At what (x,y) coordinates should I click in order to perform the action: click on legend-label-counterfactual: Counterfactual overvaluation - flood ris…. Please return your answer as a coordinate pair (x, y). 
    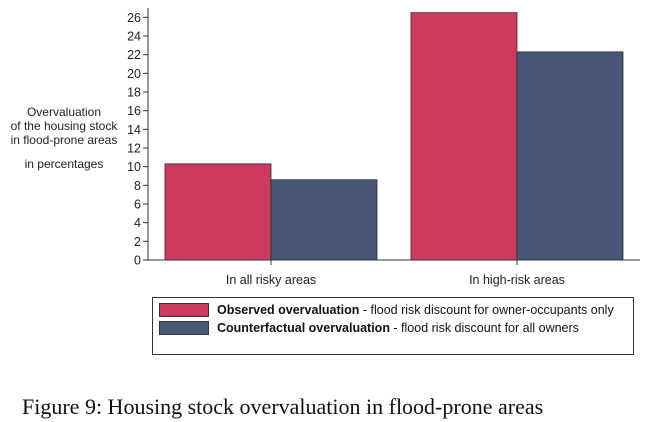
    Looking at the image, I should click on (398, 328).